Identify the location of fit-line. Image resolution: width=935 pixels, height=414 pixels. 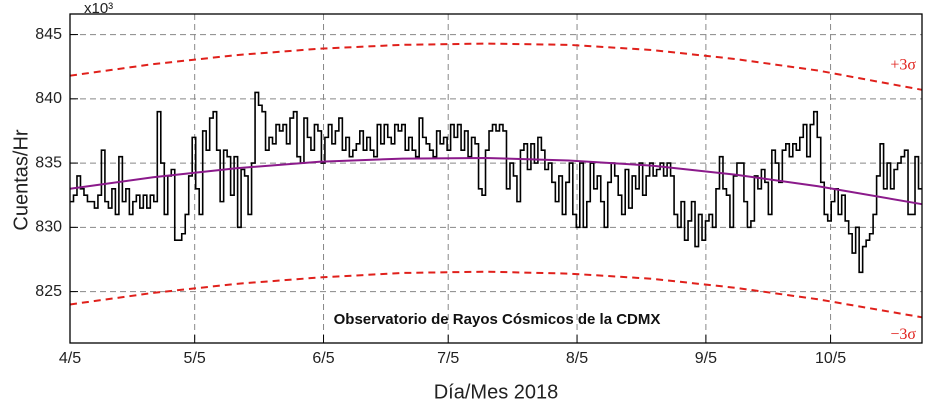
(496, 181).